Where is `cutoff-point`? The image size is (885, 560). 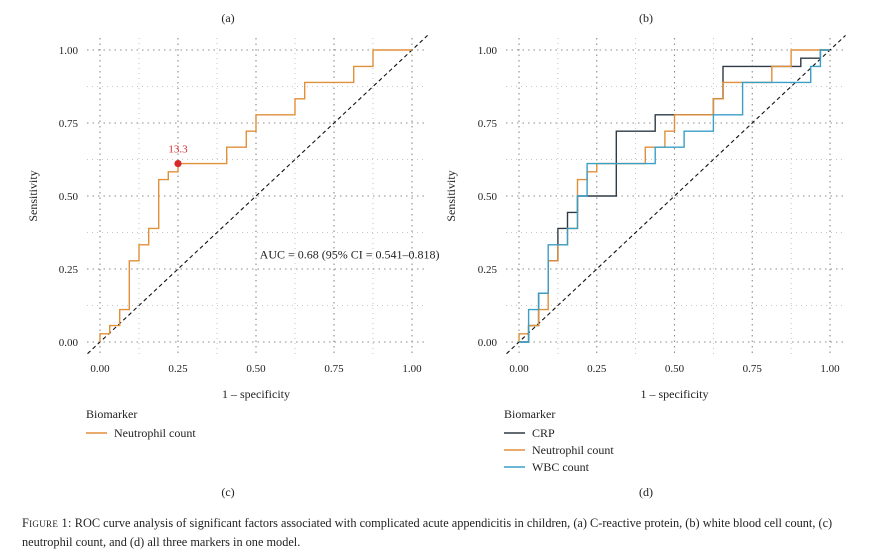 cutoff-point is located at coordinates (178, 163).